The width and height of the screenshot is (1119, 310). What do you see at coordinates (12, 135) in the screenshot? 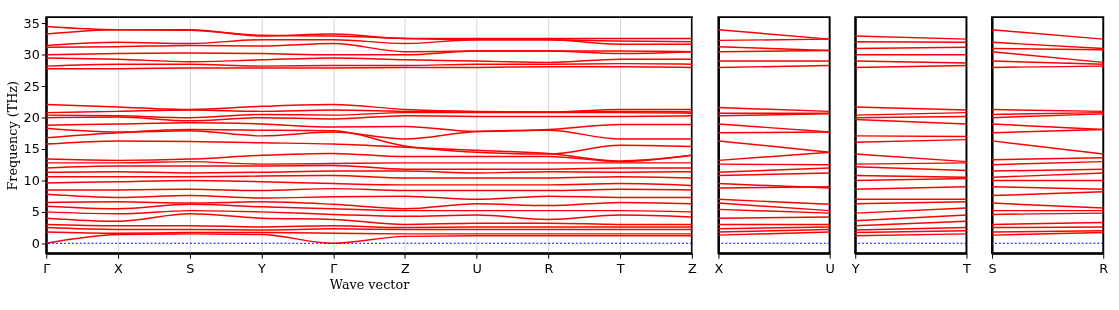
I see `y-axis-title: Frequency (THz)` at bounding box center [12, 135].